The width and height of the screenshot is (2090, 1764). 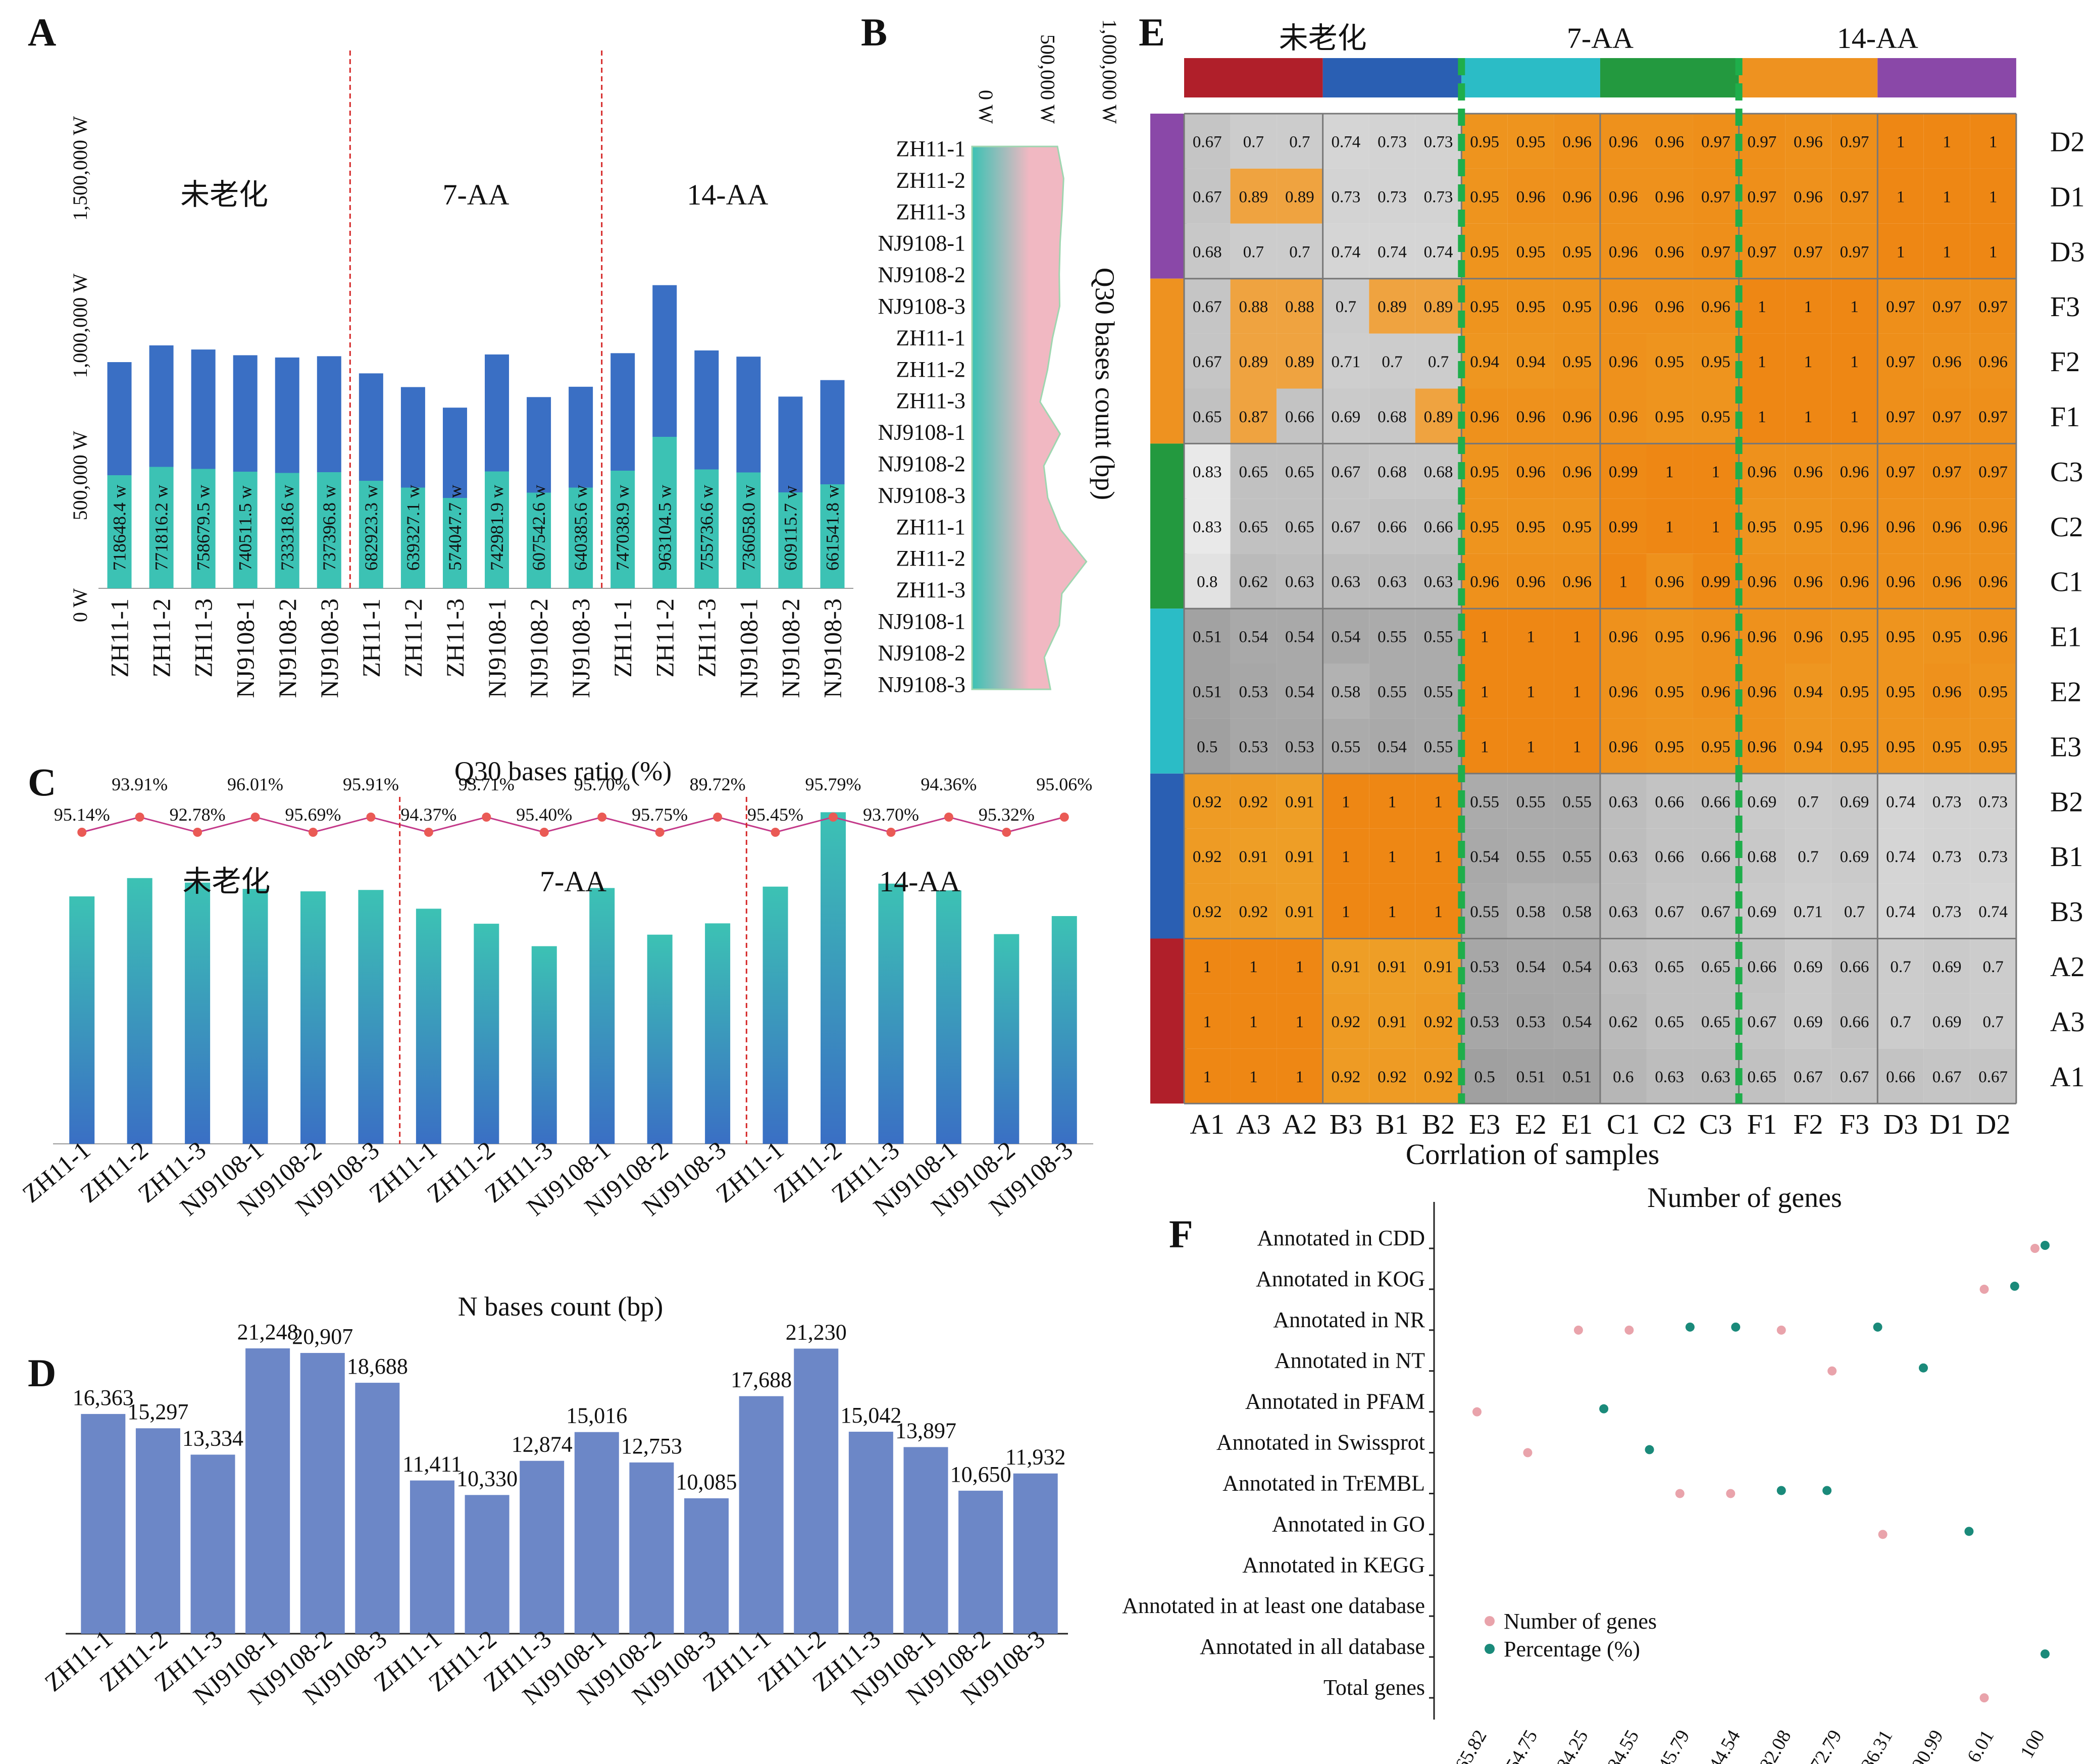 I want to click on panel-a-xtick: NJ9108-2, so click(x=539, y=648).